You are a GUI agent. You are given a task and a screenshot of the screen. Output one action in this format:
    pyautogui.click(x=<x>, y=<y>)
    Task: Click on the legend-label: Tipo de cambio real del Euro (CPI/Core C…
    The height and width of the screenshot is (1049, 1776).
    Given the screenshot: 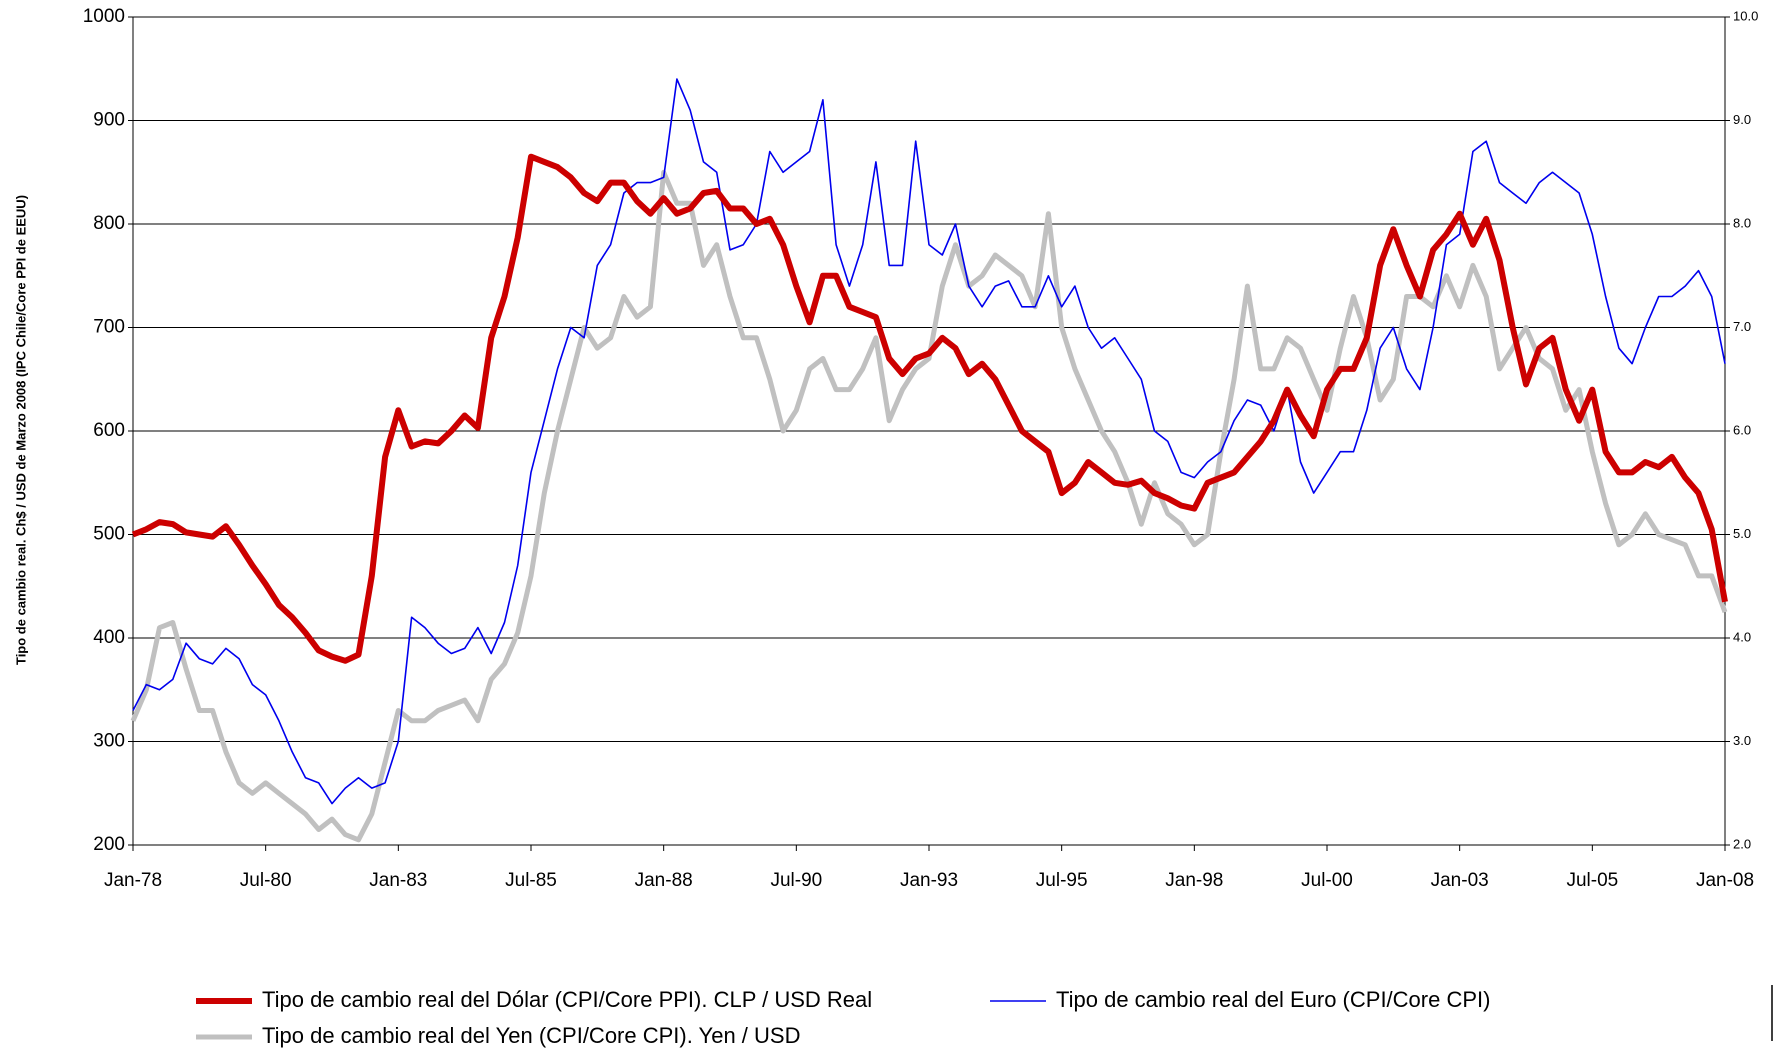 What is the action you would take?
    pyautogui.click(x=1273, y=999)
    